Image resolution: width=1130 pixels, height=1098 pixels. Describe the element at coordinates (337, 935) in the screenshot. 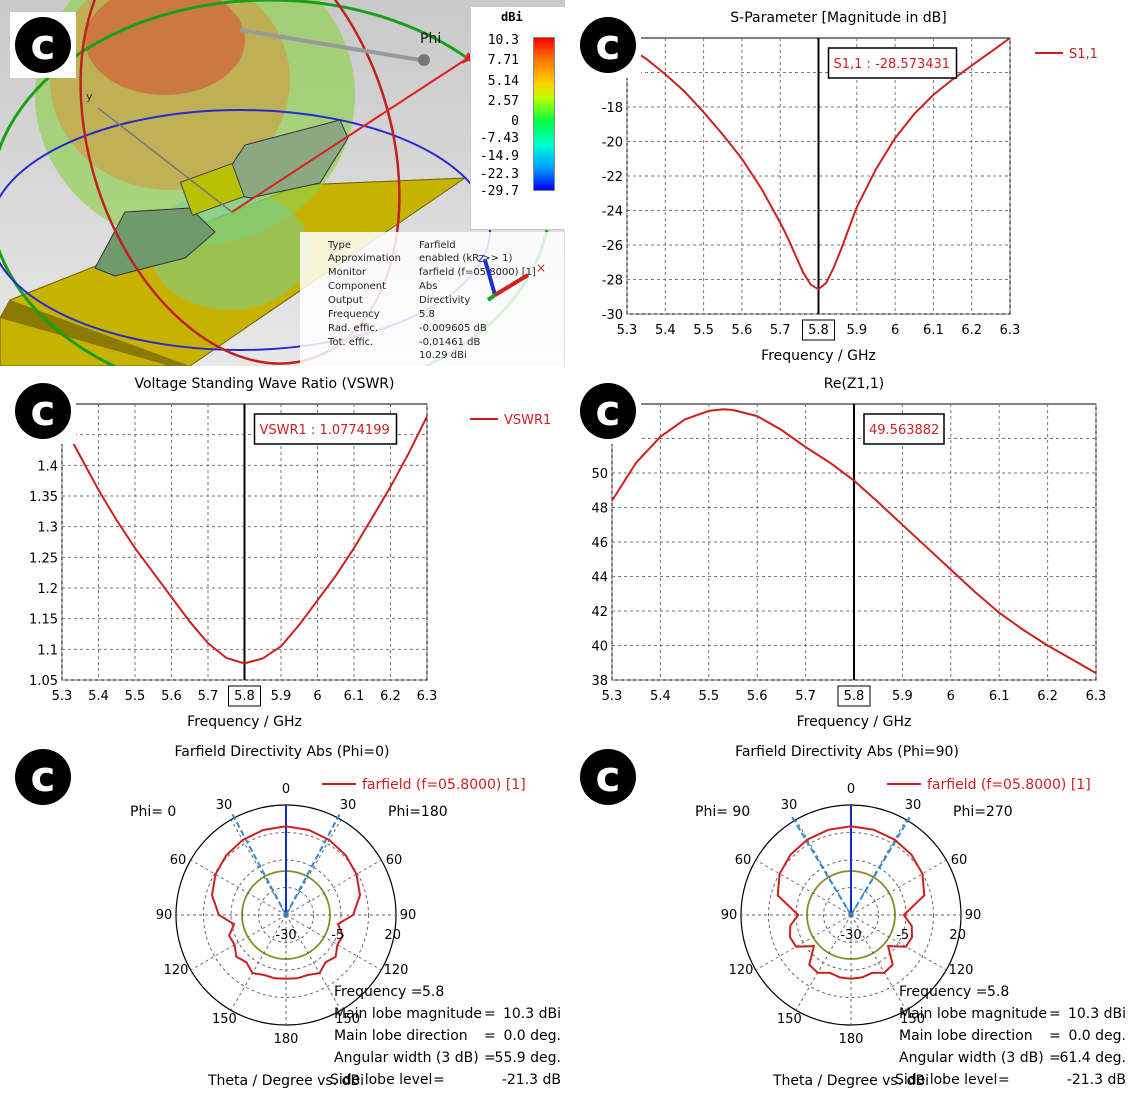

I see `ring-value-label: -5` at that location.